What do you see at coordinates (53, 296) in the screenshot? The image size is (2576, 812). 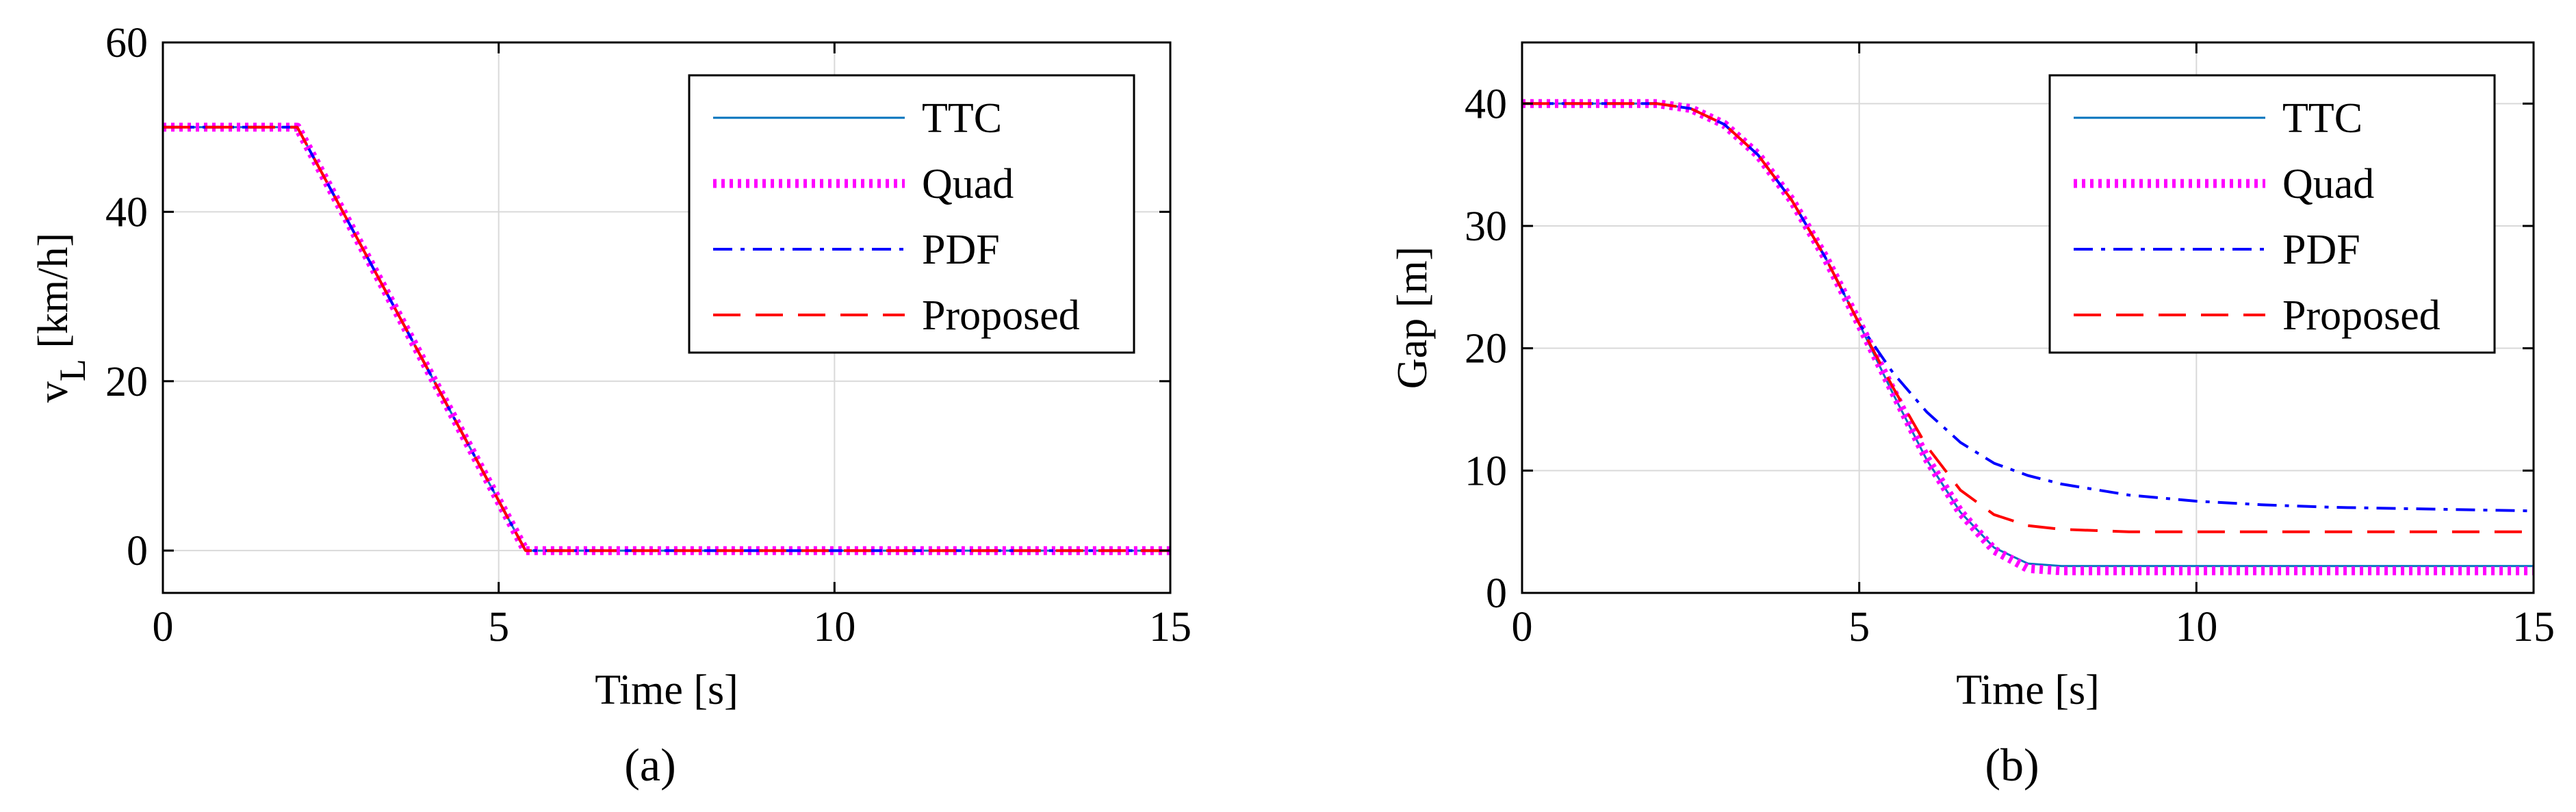 I see `y-axis-label-unit: [km/h]` at bounding box center [53, 296].